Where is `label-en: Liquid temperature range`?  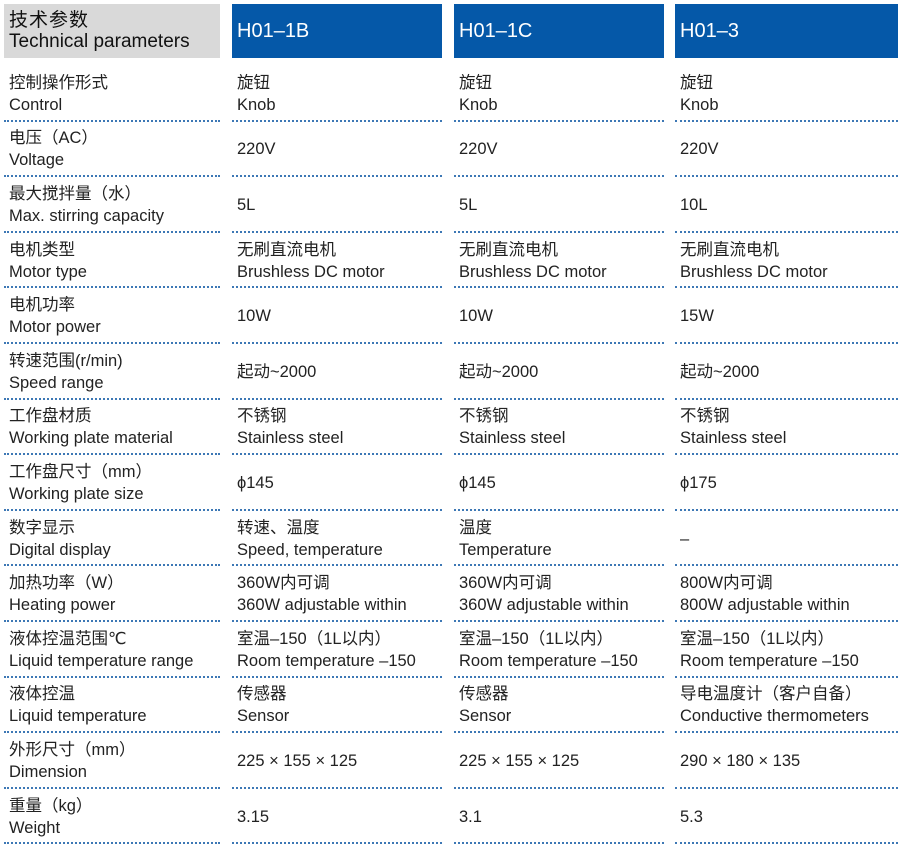
label-en: Liquid temperature range is located at coordinates (101, 660).